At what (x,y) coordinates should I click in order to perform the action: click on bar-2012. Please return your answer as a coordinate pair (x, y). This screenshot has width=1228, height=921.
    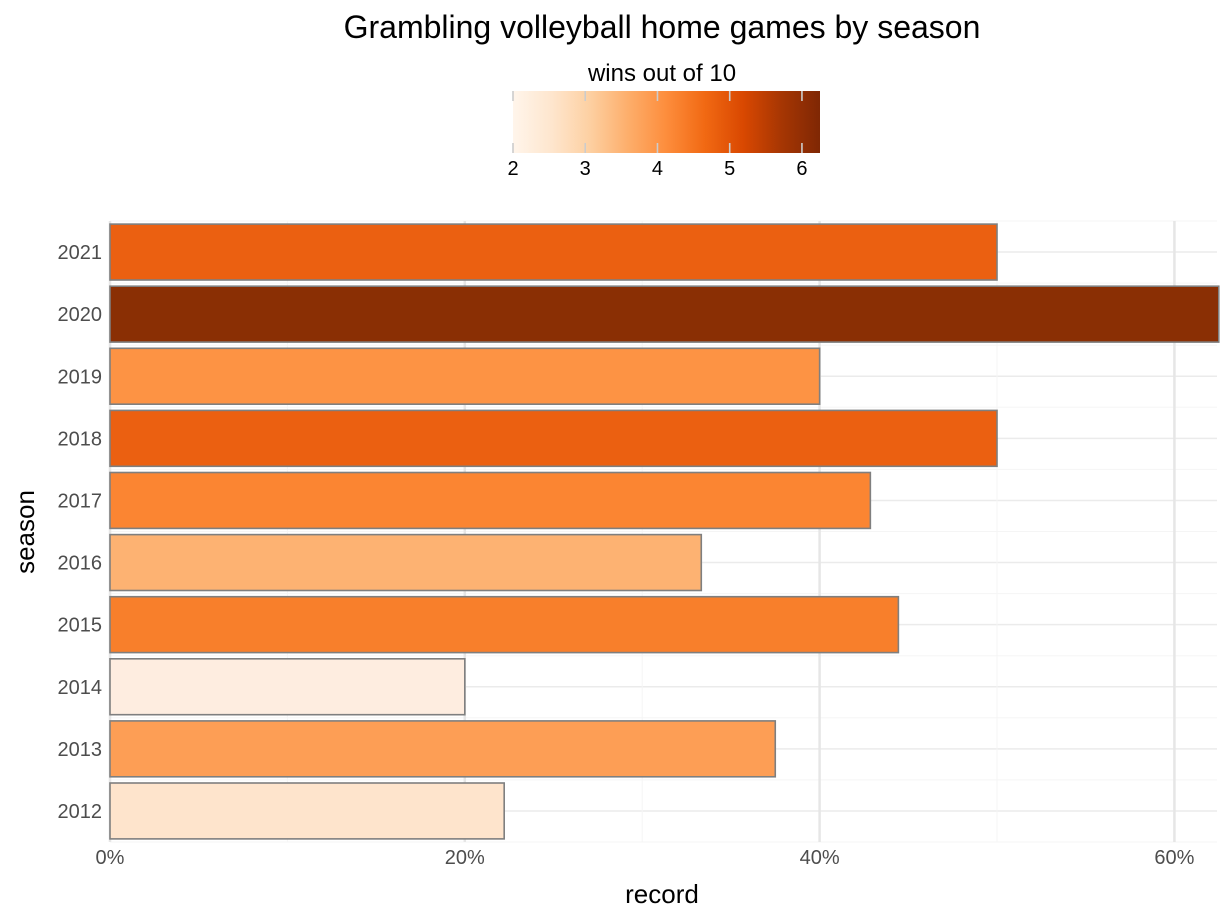
    Looking at the image, I should click on (307, 811).